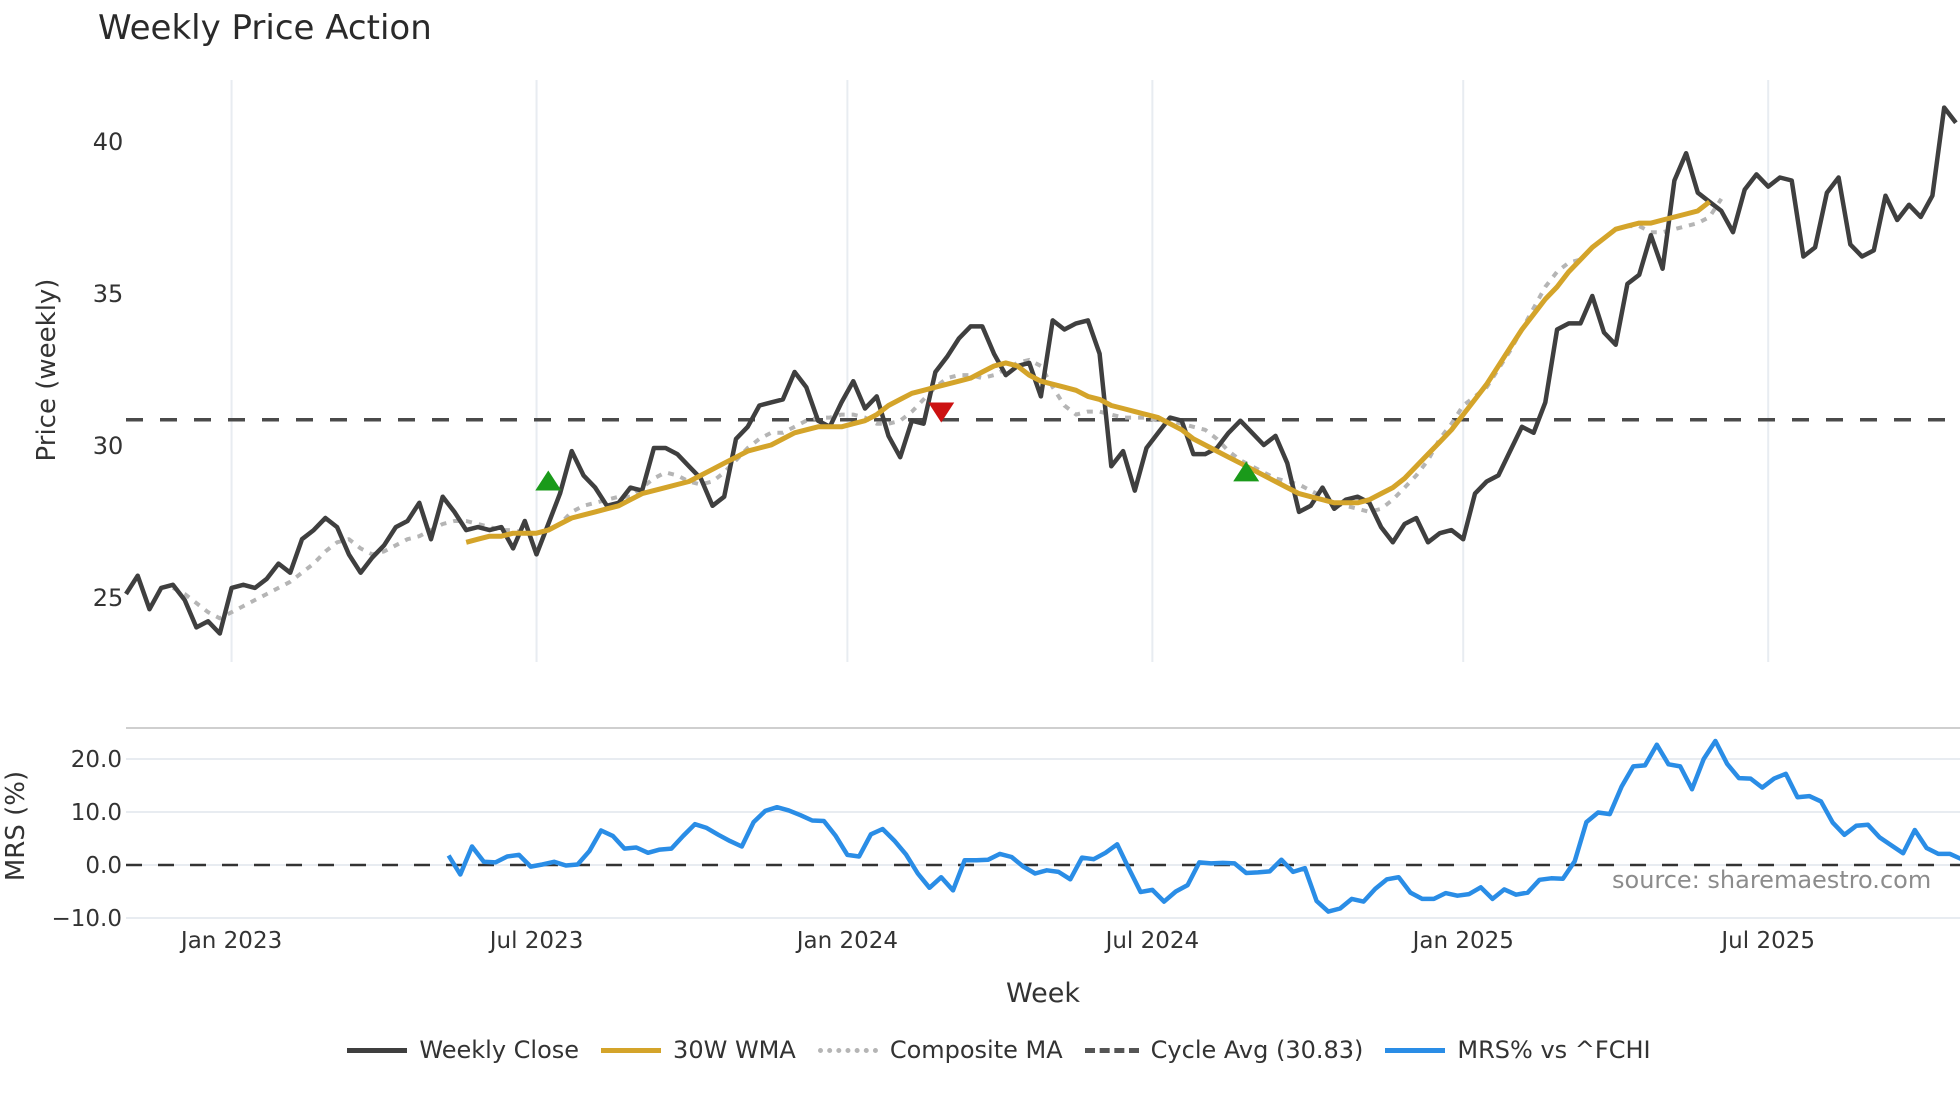 Image resolution: width=1960 pixels, height=1102 pixels. Describe the element at coordinates (103, 866) in the screenshot. I see `y-tick-label: 0.0` at that location.